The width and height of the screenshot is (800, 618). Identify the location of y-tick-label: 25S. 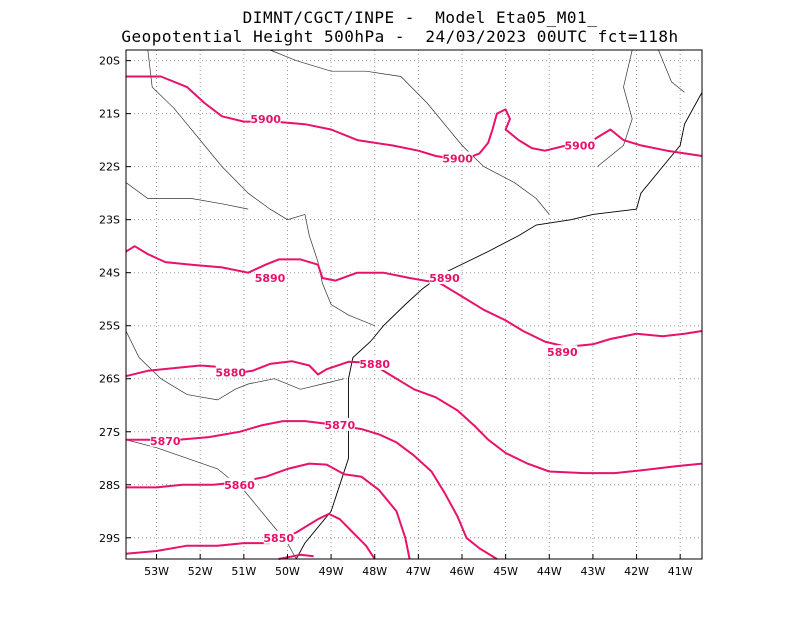
(109, 326).